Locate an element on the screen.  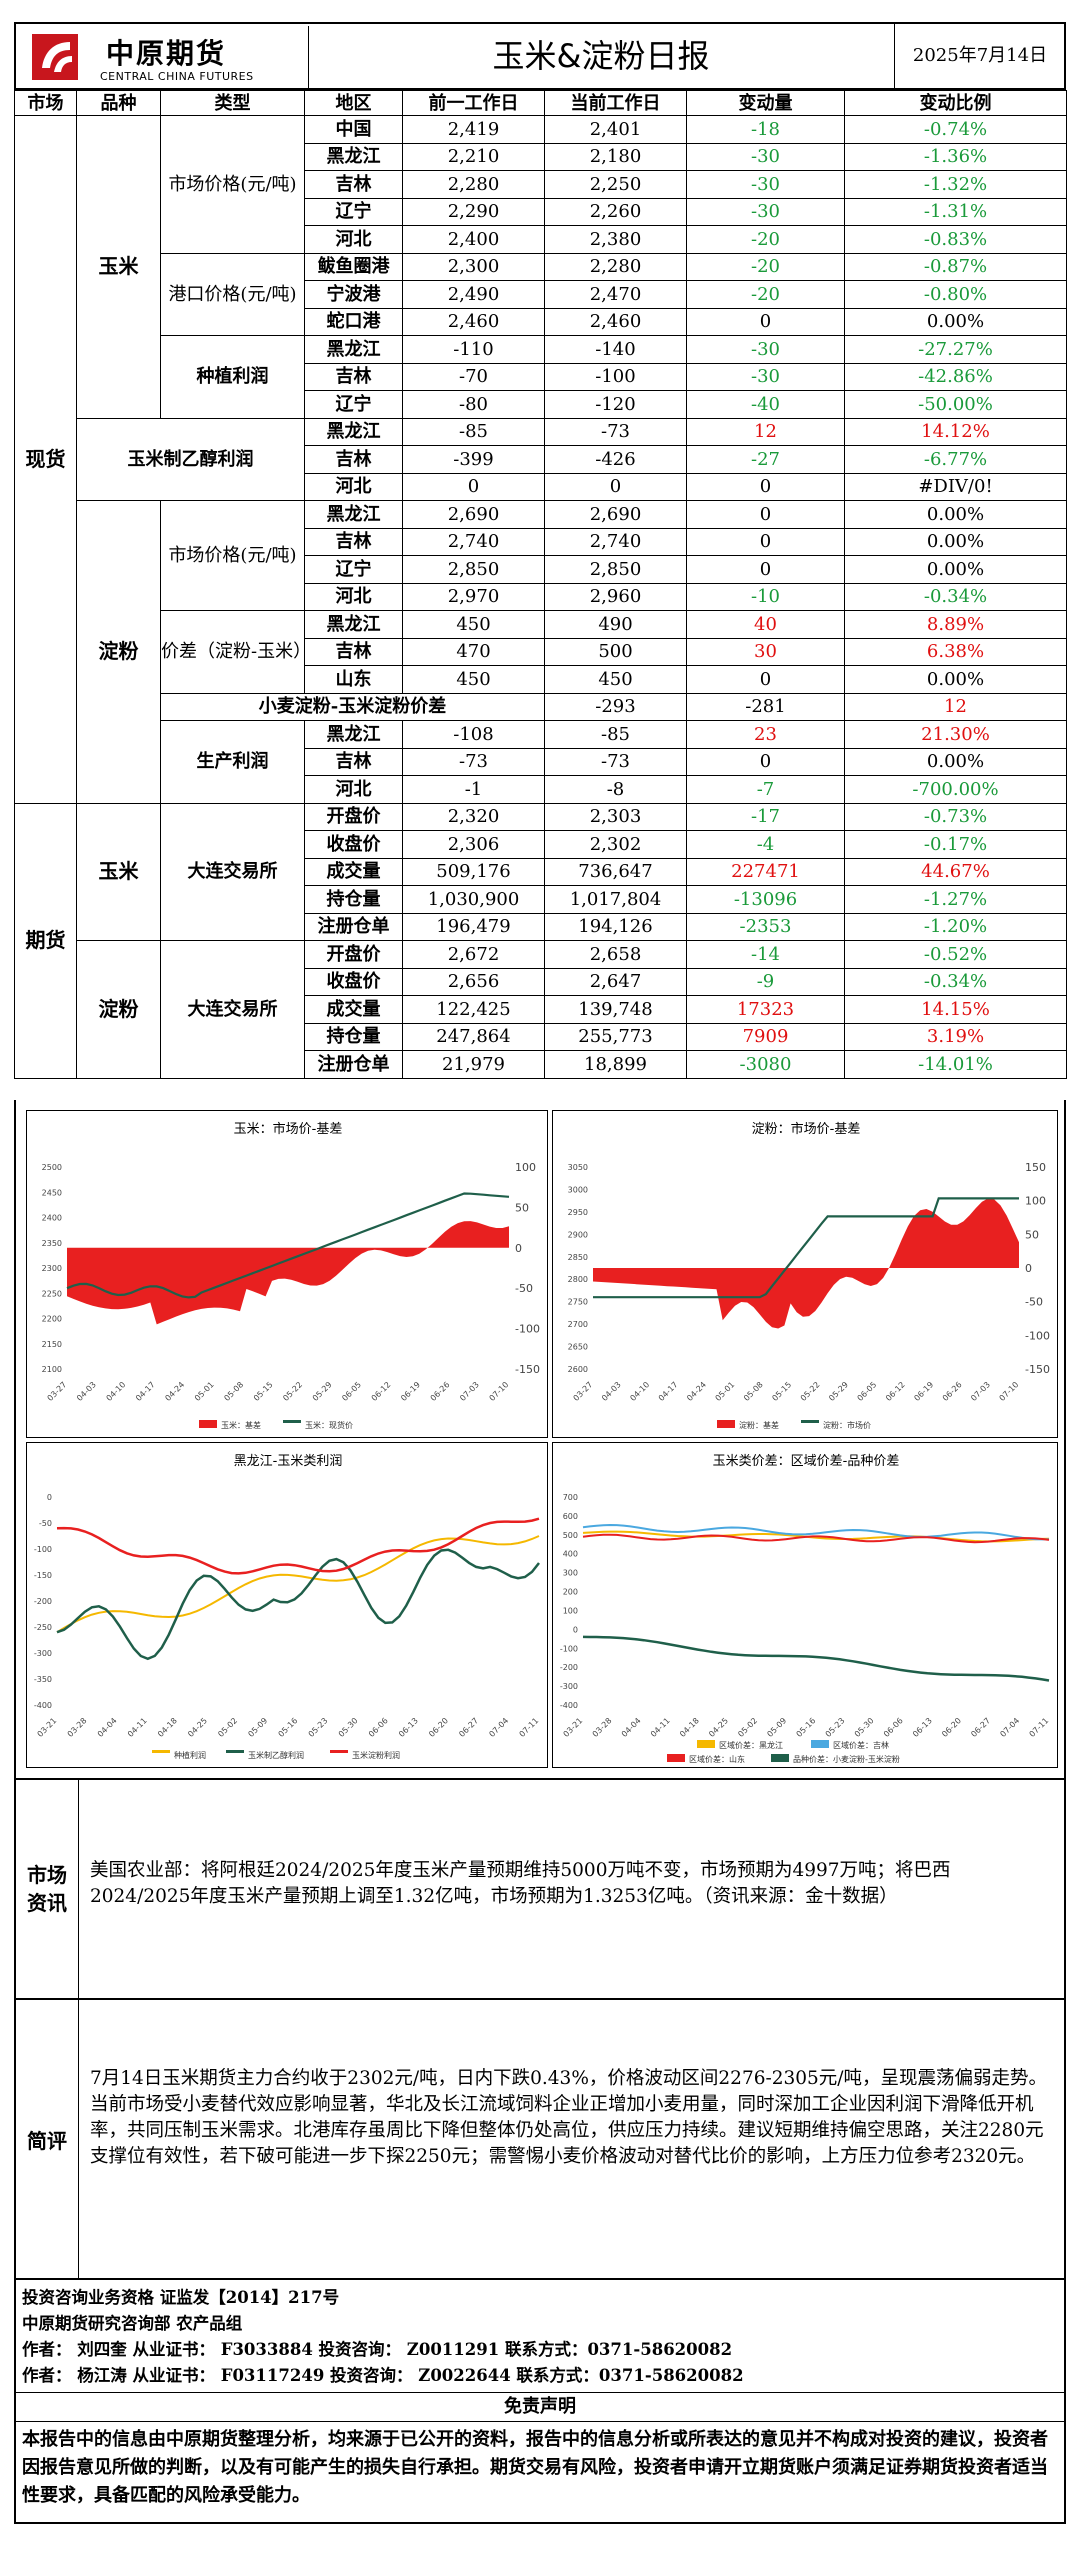
y2-tick-label: 0 is located at coordinates (518, 1248).